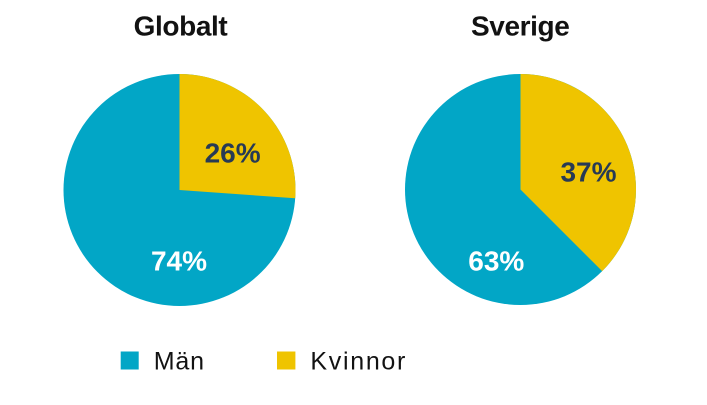  Describe the element at coordinates (496, 261) in the screenshot. I see `svg-text: 63%` at that location.